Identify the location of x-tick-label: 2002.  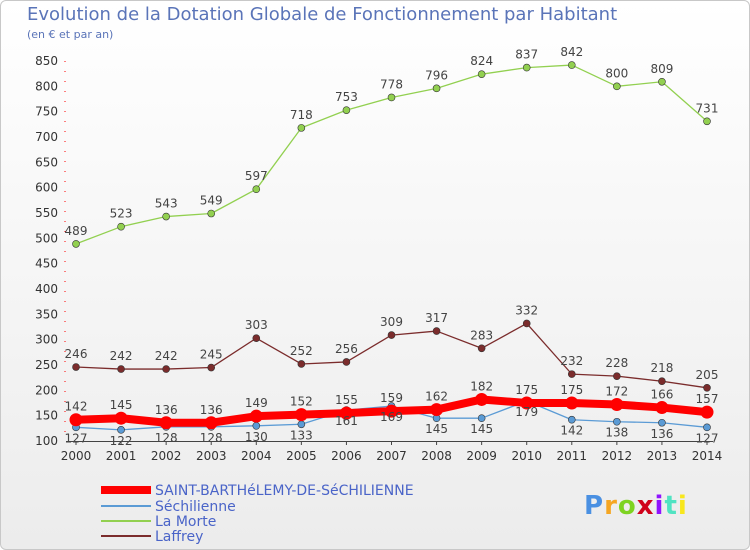
(166, 456).